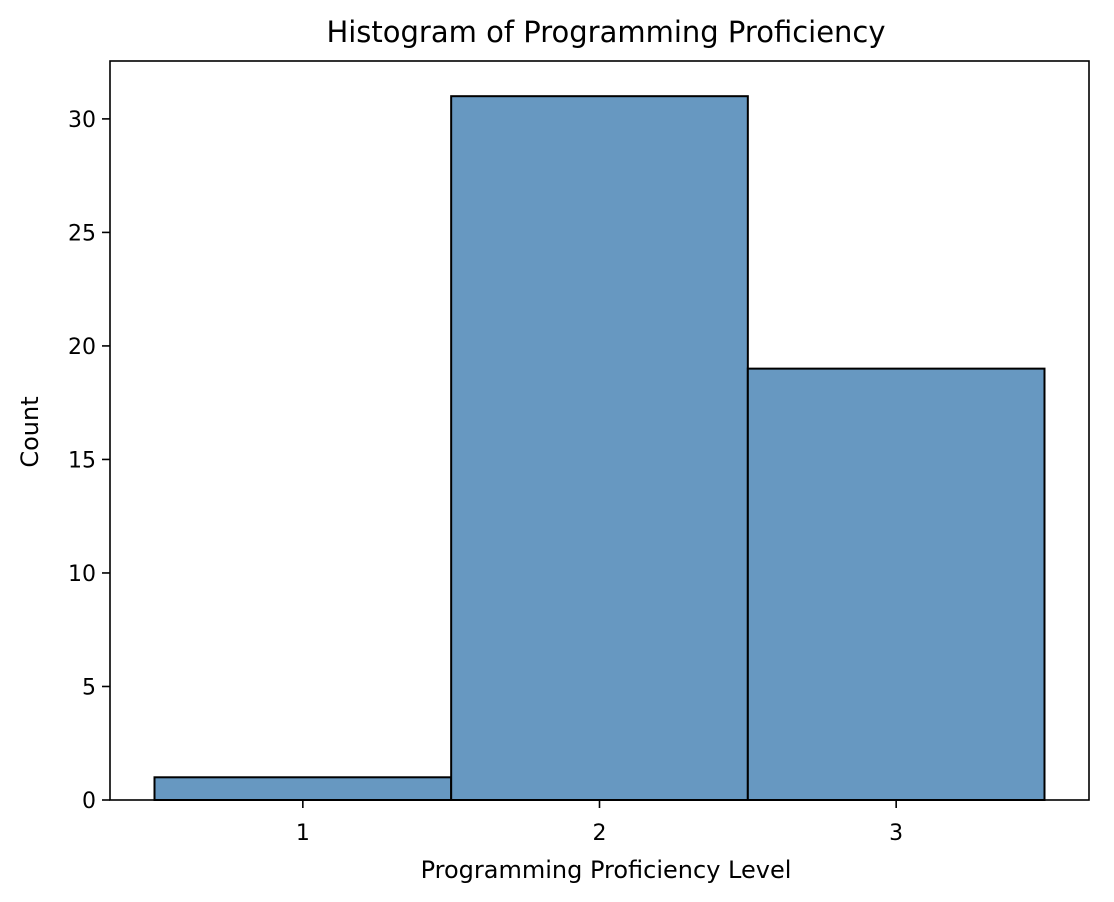 The height and width of the screenshot is (902, 1114). What do you see at coordinates (303, 833) in the screenshot?
I see `x-tick-label: 1` at bounding box center [303, 833].